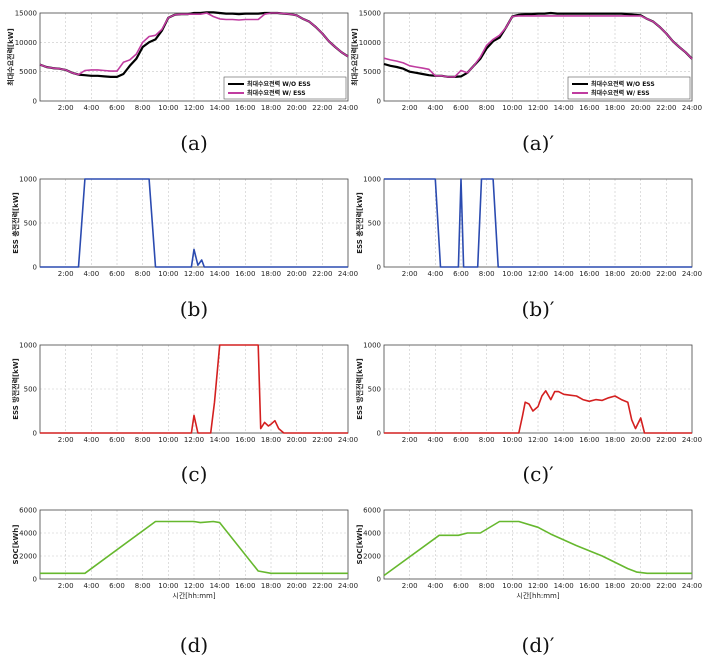 The height and width of the screenshot is (668, 718). I want to click on y-axis-label: 최대수요전력[kW], so click(10, 56).